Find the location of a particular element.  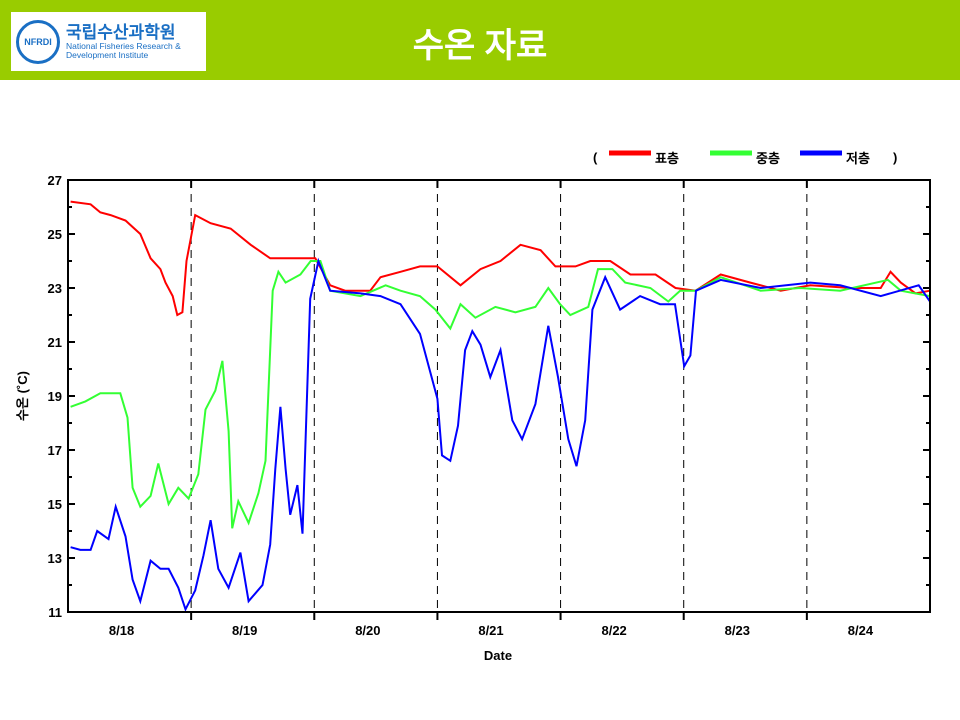

logo-english-2: Development Institute is located at coordinates (107, 55).